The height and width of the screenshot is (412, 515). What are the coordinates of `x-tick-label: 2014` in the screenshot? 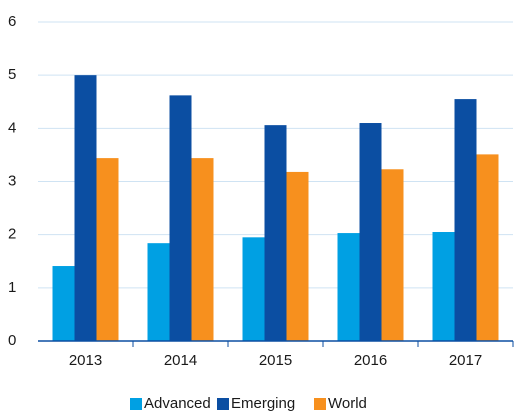 It's located at (180, 360).